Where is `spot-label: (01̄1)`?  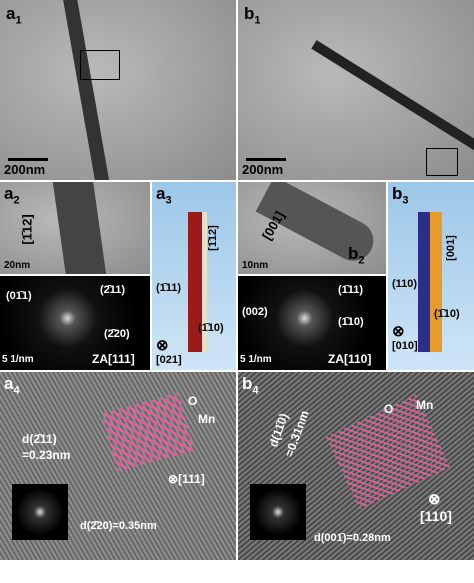 spot-label: (01̄1) is located at coordinates (19, 296).